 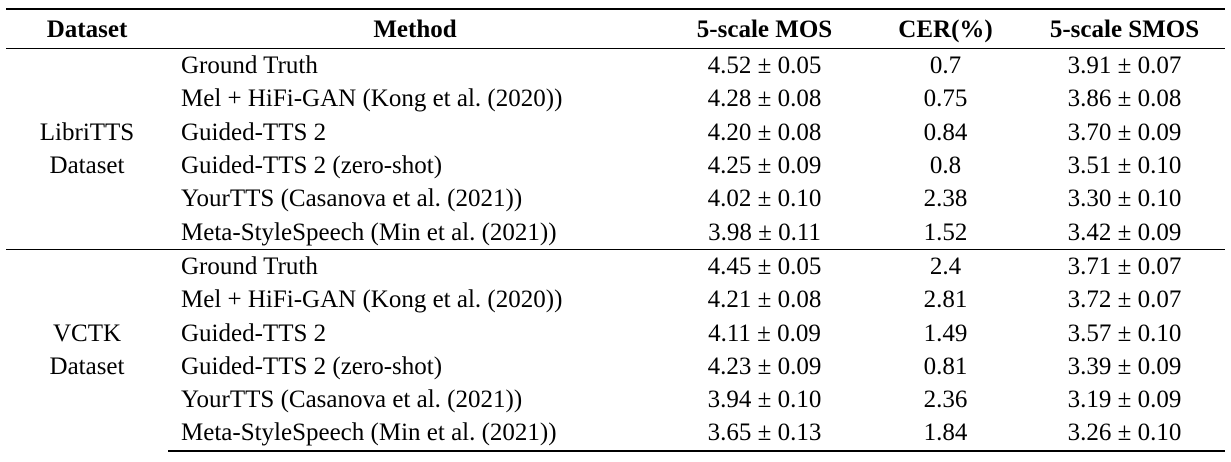 What do you see at coordinates (764, 300) in the screenshot?
I see `mos-cell: 4.21 ± 0.08` at bounding box center [764, 300].